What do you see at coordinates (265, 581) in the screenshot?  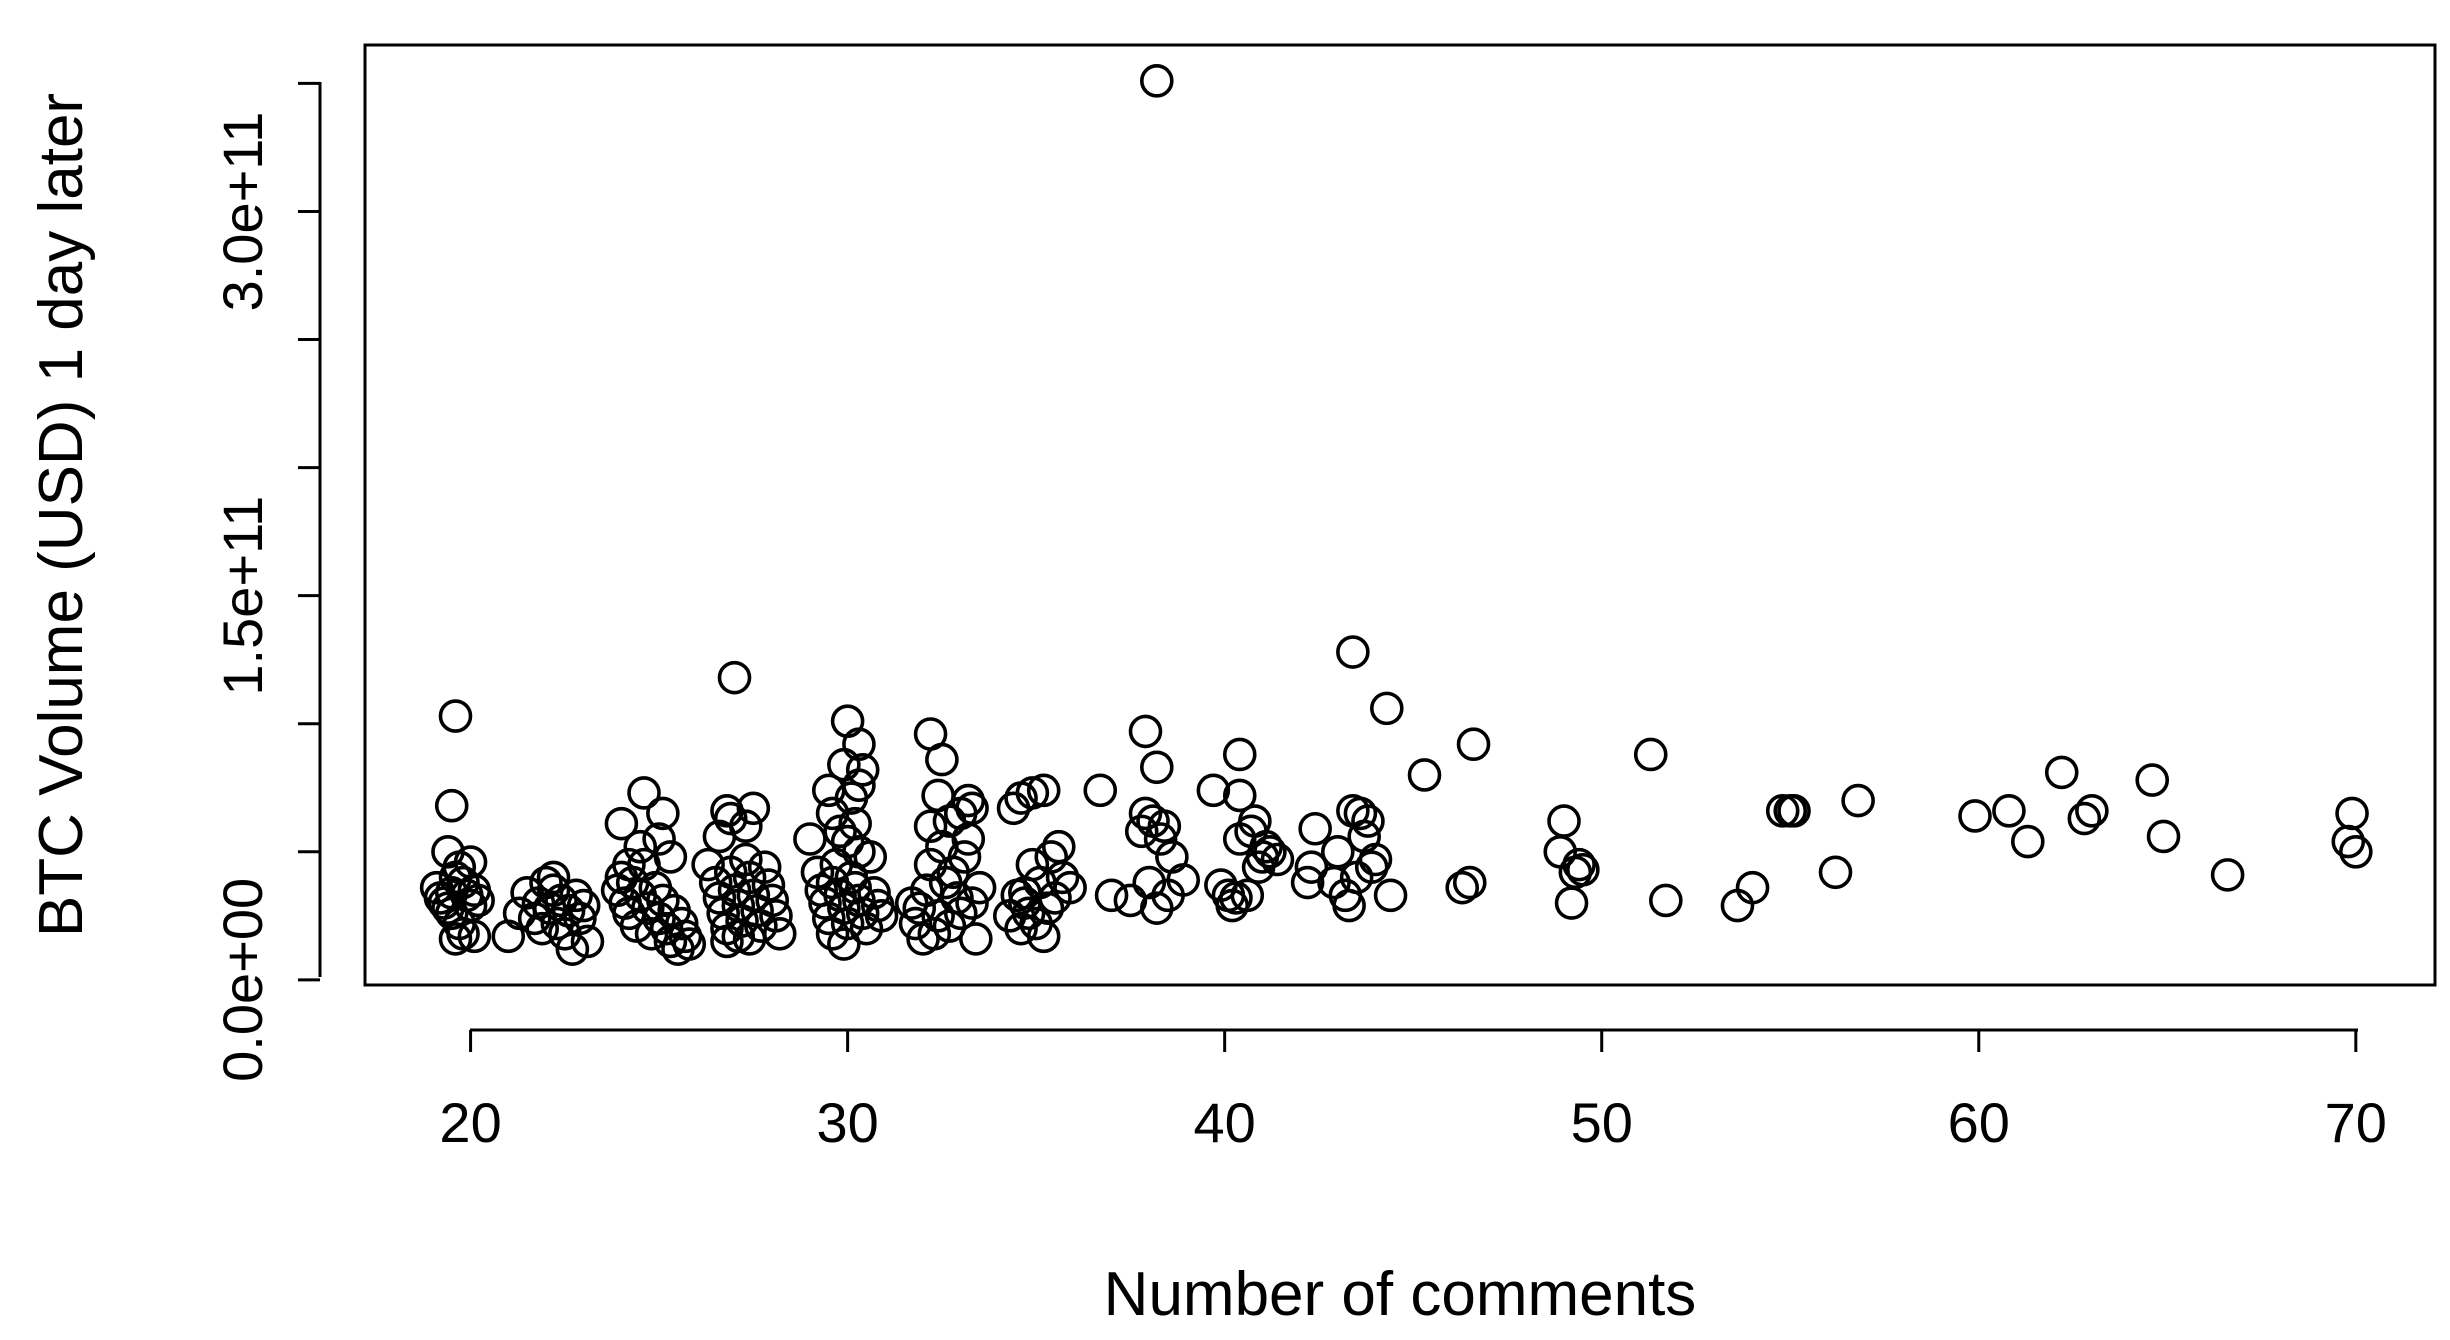 I see `y-axis-ticks: 0.0e+00 1.5e+11 3.0e+11` at bounding box center [265, 581].